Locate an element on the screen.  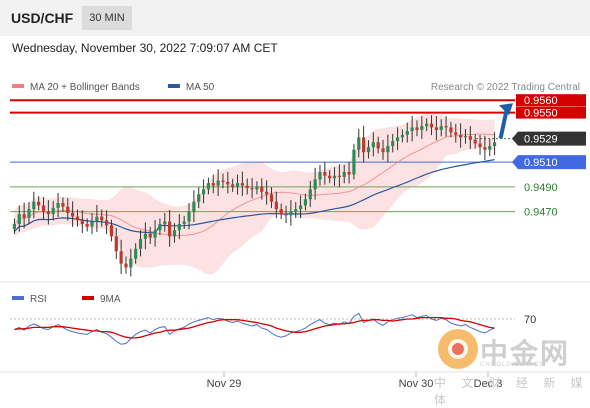
top-bar: USD/CHF 30 MIN is located at coordinates (295, 18).